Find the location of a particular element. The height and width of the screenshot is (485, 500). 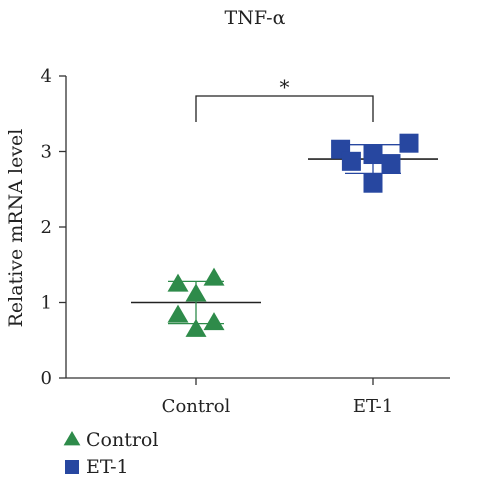

x-tick-label: ET-1 is located at coordinates (373, 406).